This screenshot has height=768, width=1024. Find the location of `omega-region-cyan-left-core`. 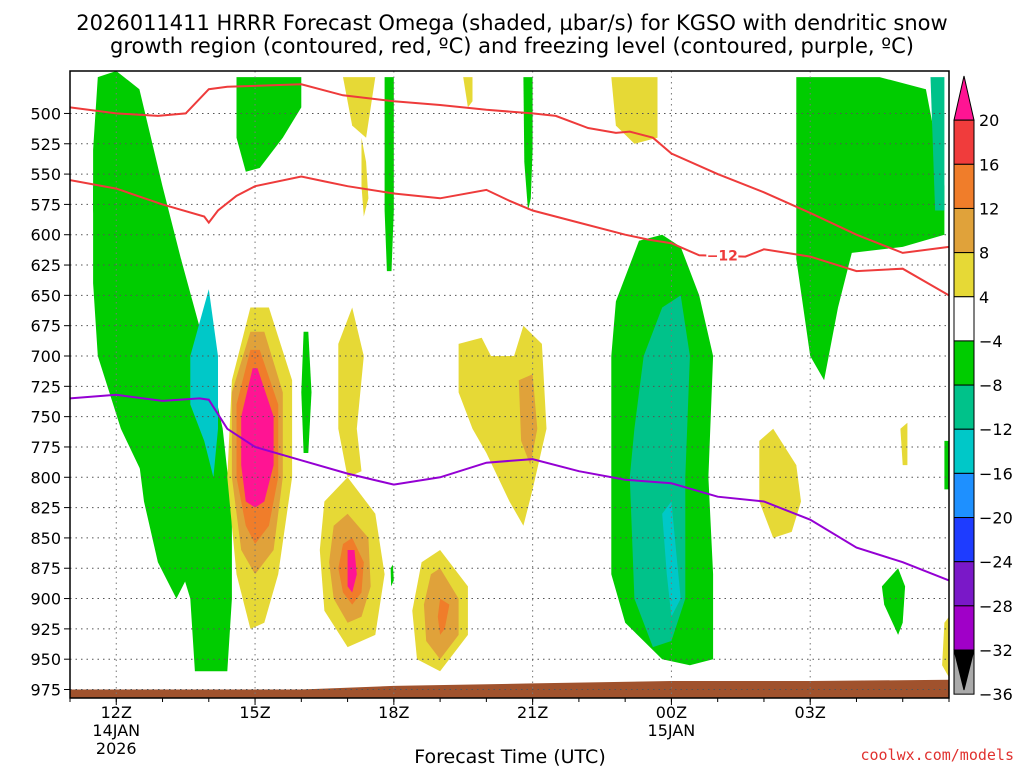

omega-region-cyan-left-core is located at coordinates (204, 383).